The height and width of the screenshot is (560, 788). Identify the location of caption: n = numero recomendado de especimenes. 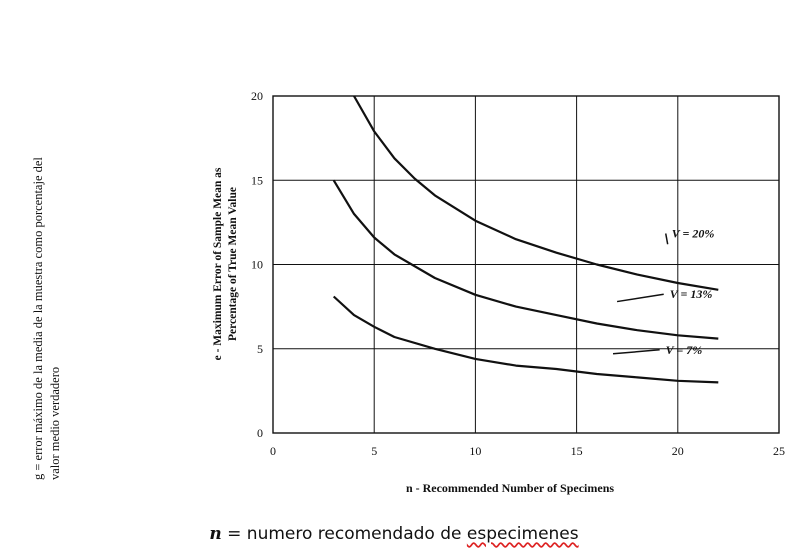
(394, 534).